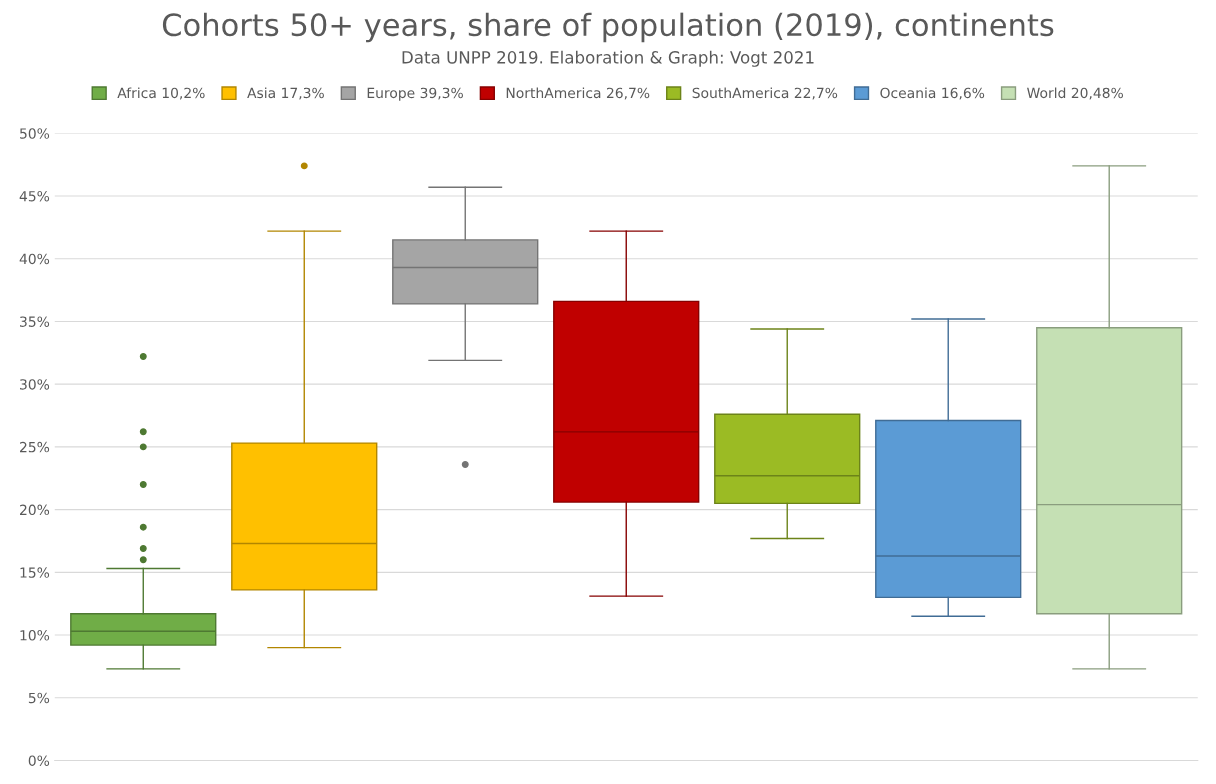 Image resolution: width=1216 pixels, height=784 pixels. What do you see at coordinates (1075, 93) in the screenshot?
I see `legend-label: World 20,48%` at bounding box center [1075, 93].